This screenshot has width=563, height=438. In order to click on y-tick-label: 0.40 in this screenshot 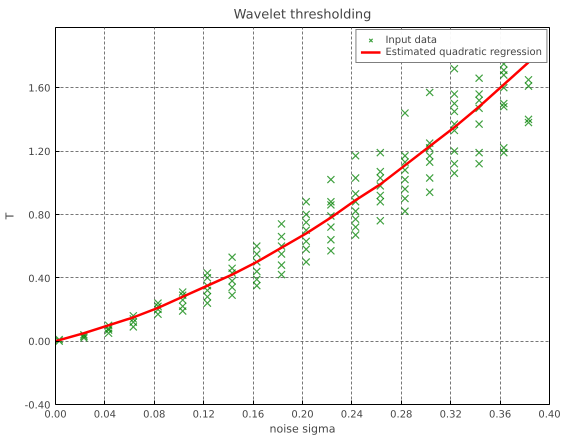, I will do `click(39, 279)`.